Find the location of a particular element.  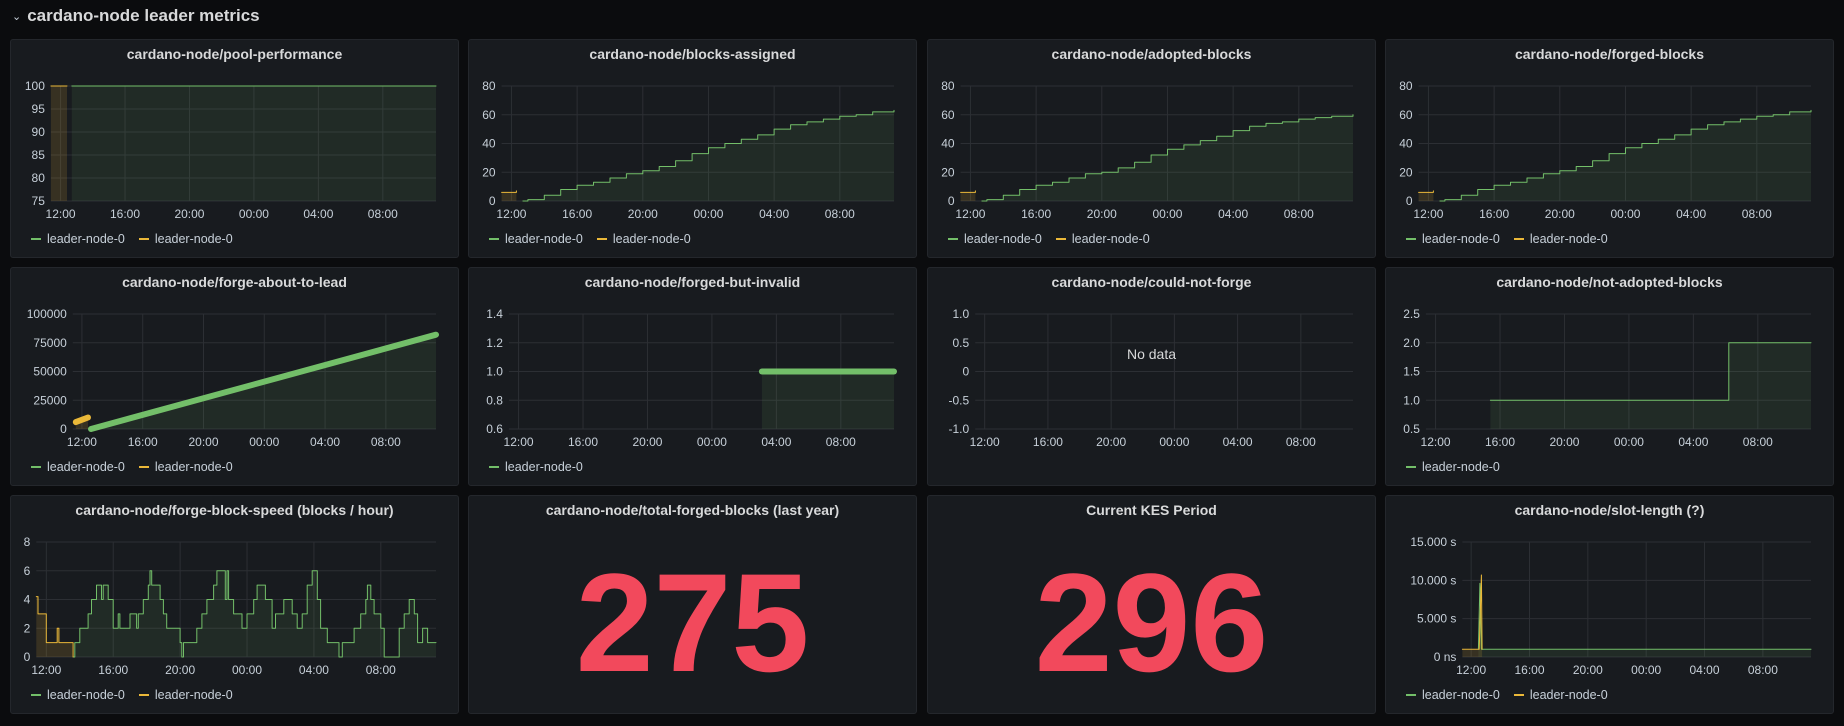

y-tick-label: 95 is located at coordinates (39, 109).